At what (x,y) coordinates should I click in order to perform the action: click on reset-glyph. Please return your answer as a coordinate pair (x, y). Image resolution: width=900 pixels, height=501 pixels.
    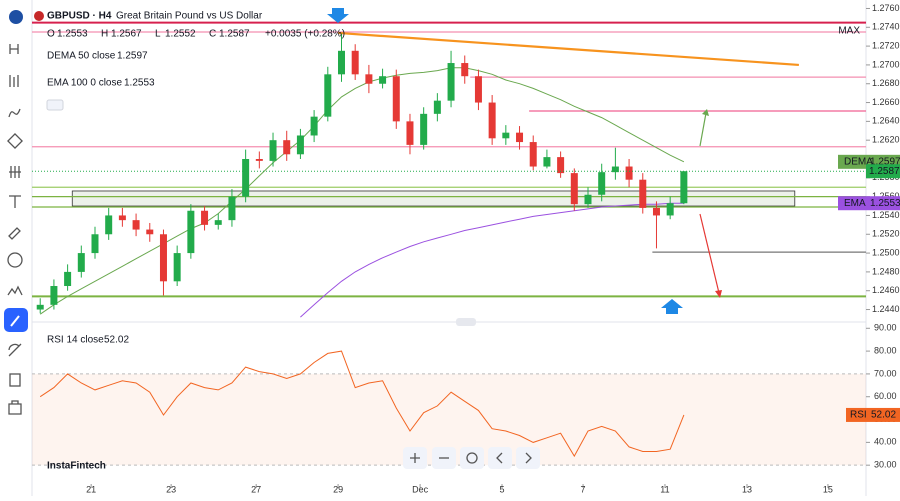
    Looking at the image, I should click on (472, 458).